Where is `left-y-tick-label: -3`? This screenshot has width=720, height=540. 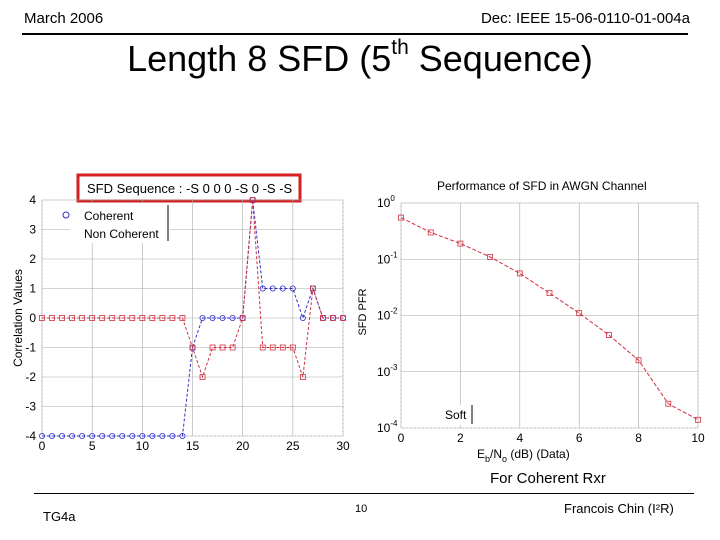 left-y-tick-label: -3 is located at coordinates (30, 407).